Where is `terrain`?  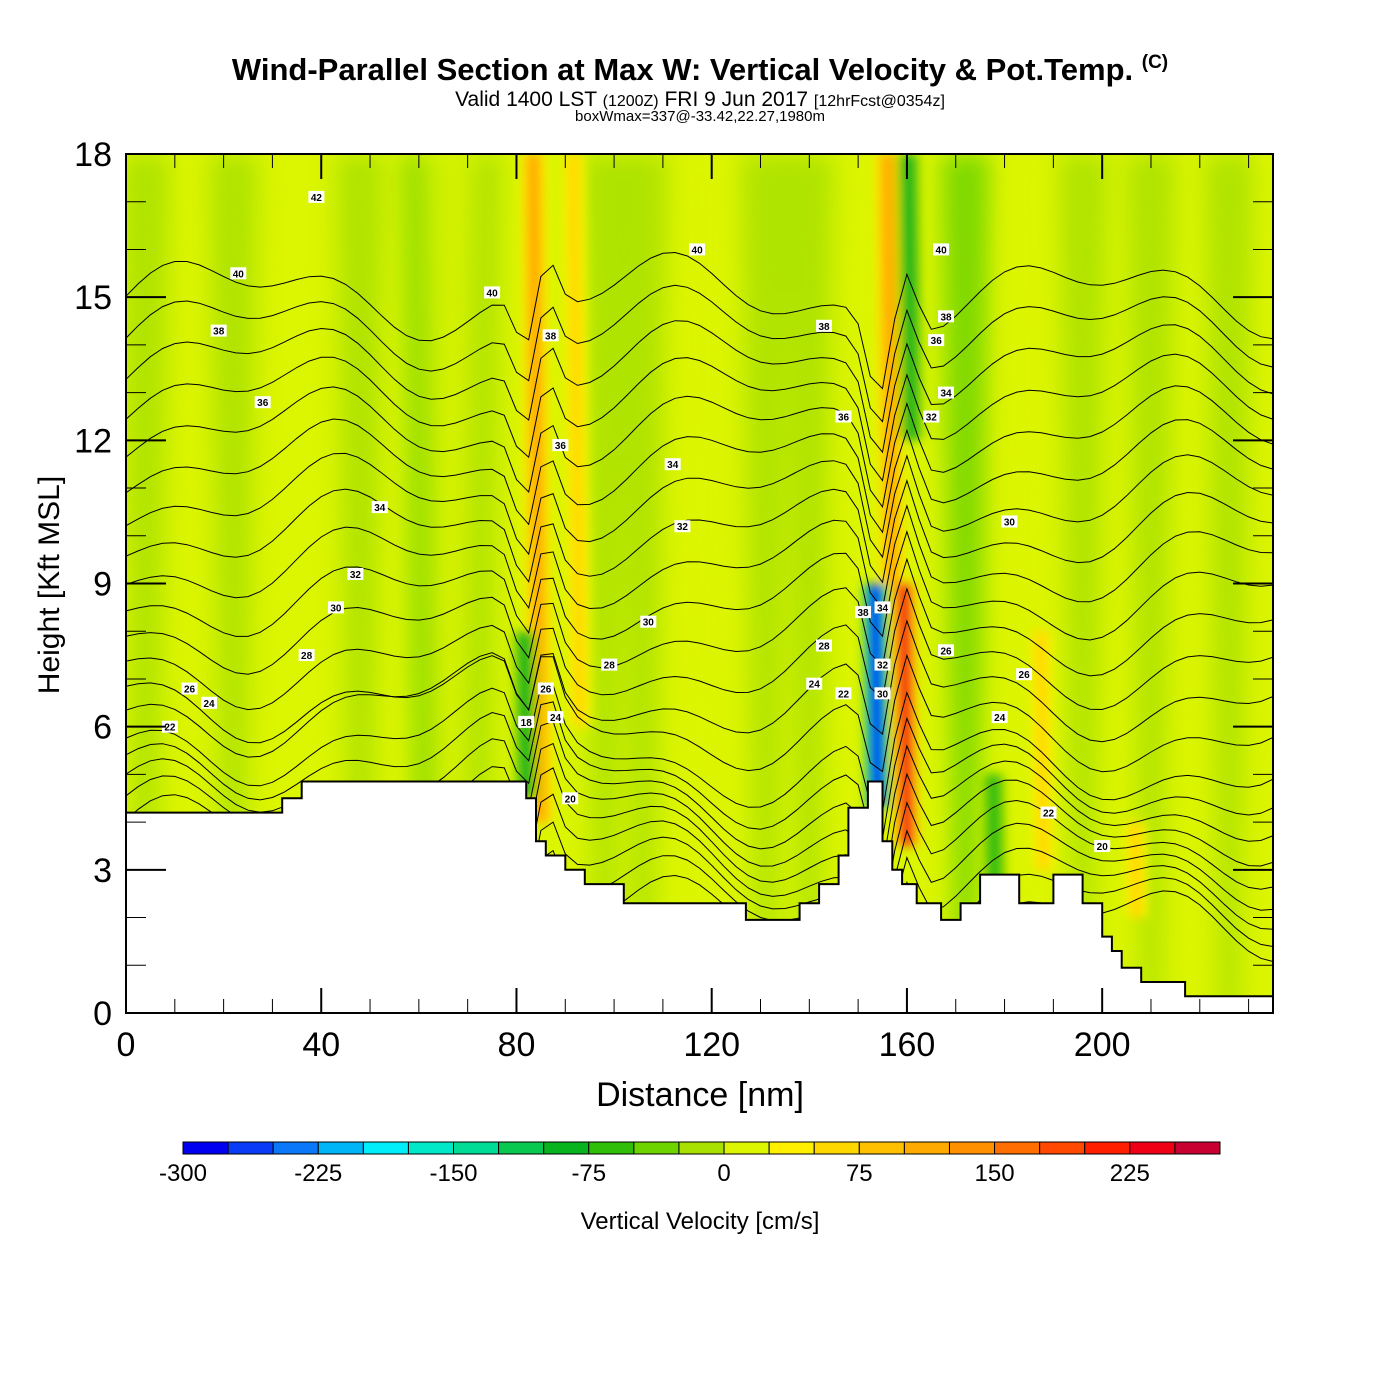 terrain is located at coordinates (699, 896).